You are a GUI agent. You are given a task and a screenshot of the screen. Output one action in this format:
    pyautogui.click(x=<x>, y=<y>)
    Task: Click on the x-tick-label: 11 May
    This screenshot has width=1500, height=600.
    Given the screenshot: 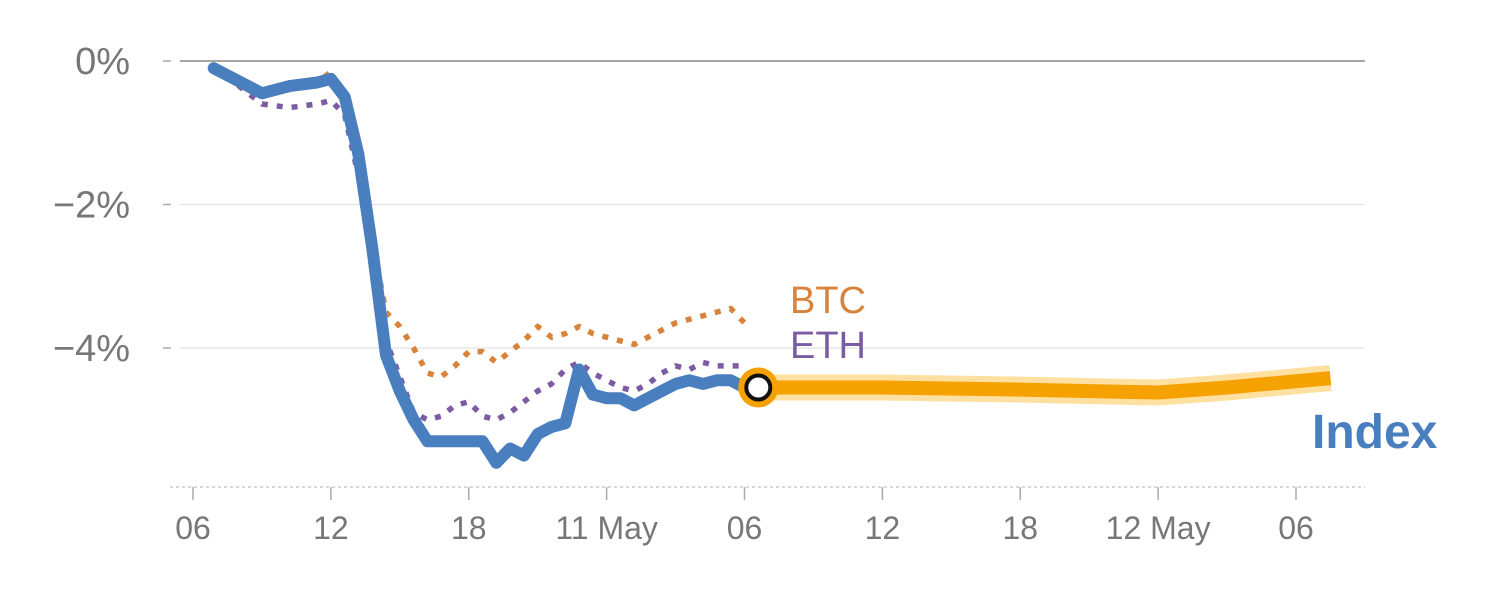 What is the action you would take?
    pyautogui.click(x=606, y=528)
    